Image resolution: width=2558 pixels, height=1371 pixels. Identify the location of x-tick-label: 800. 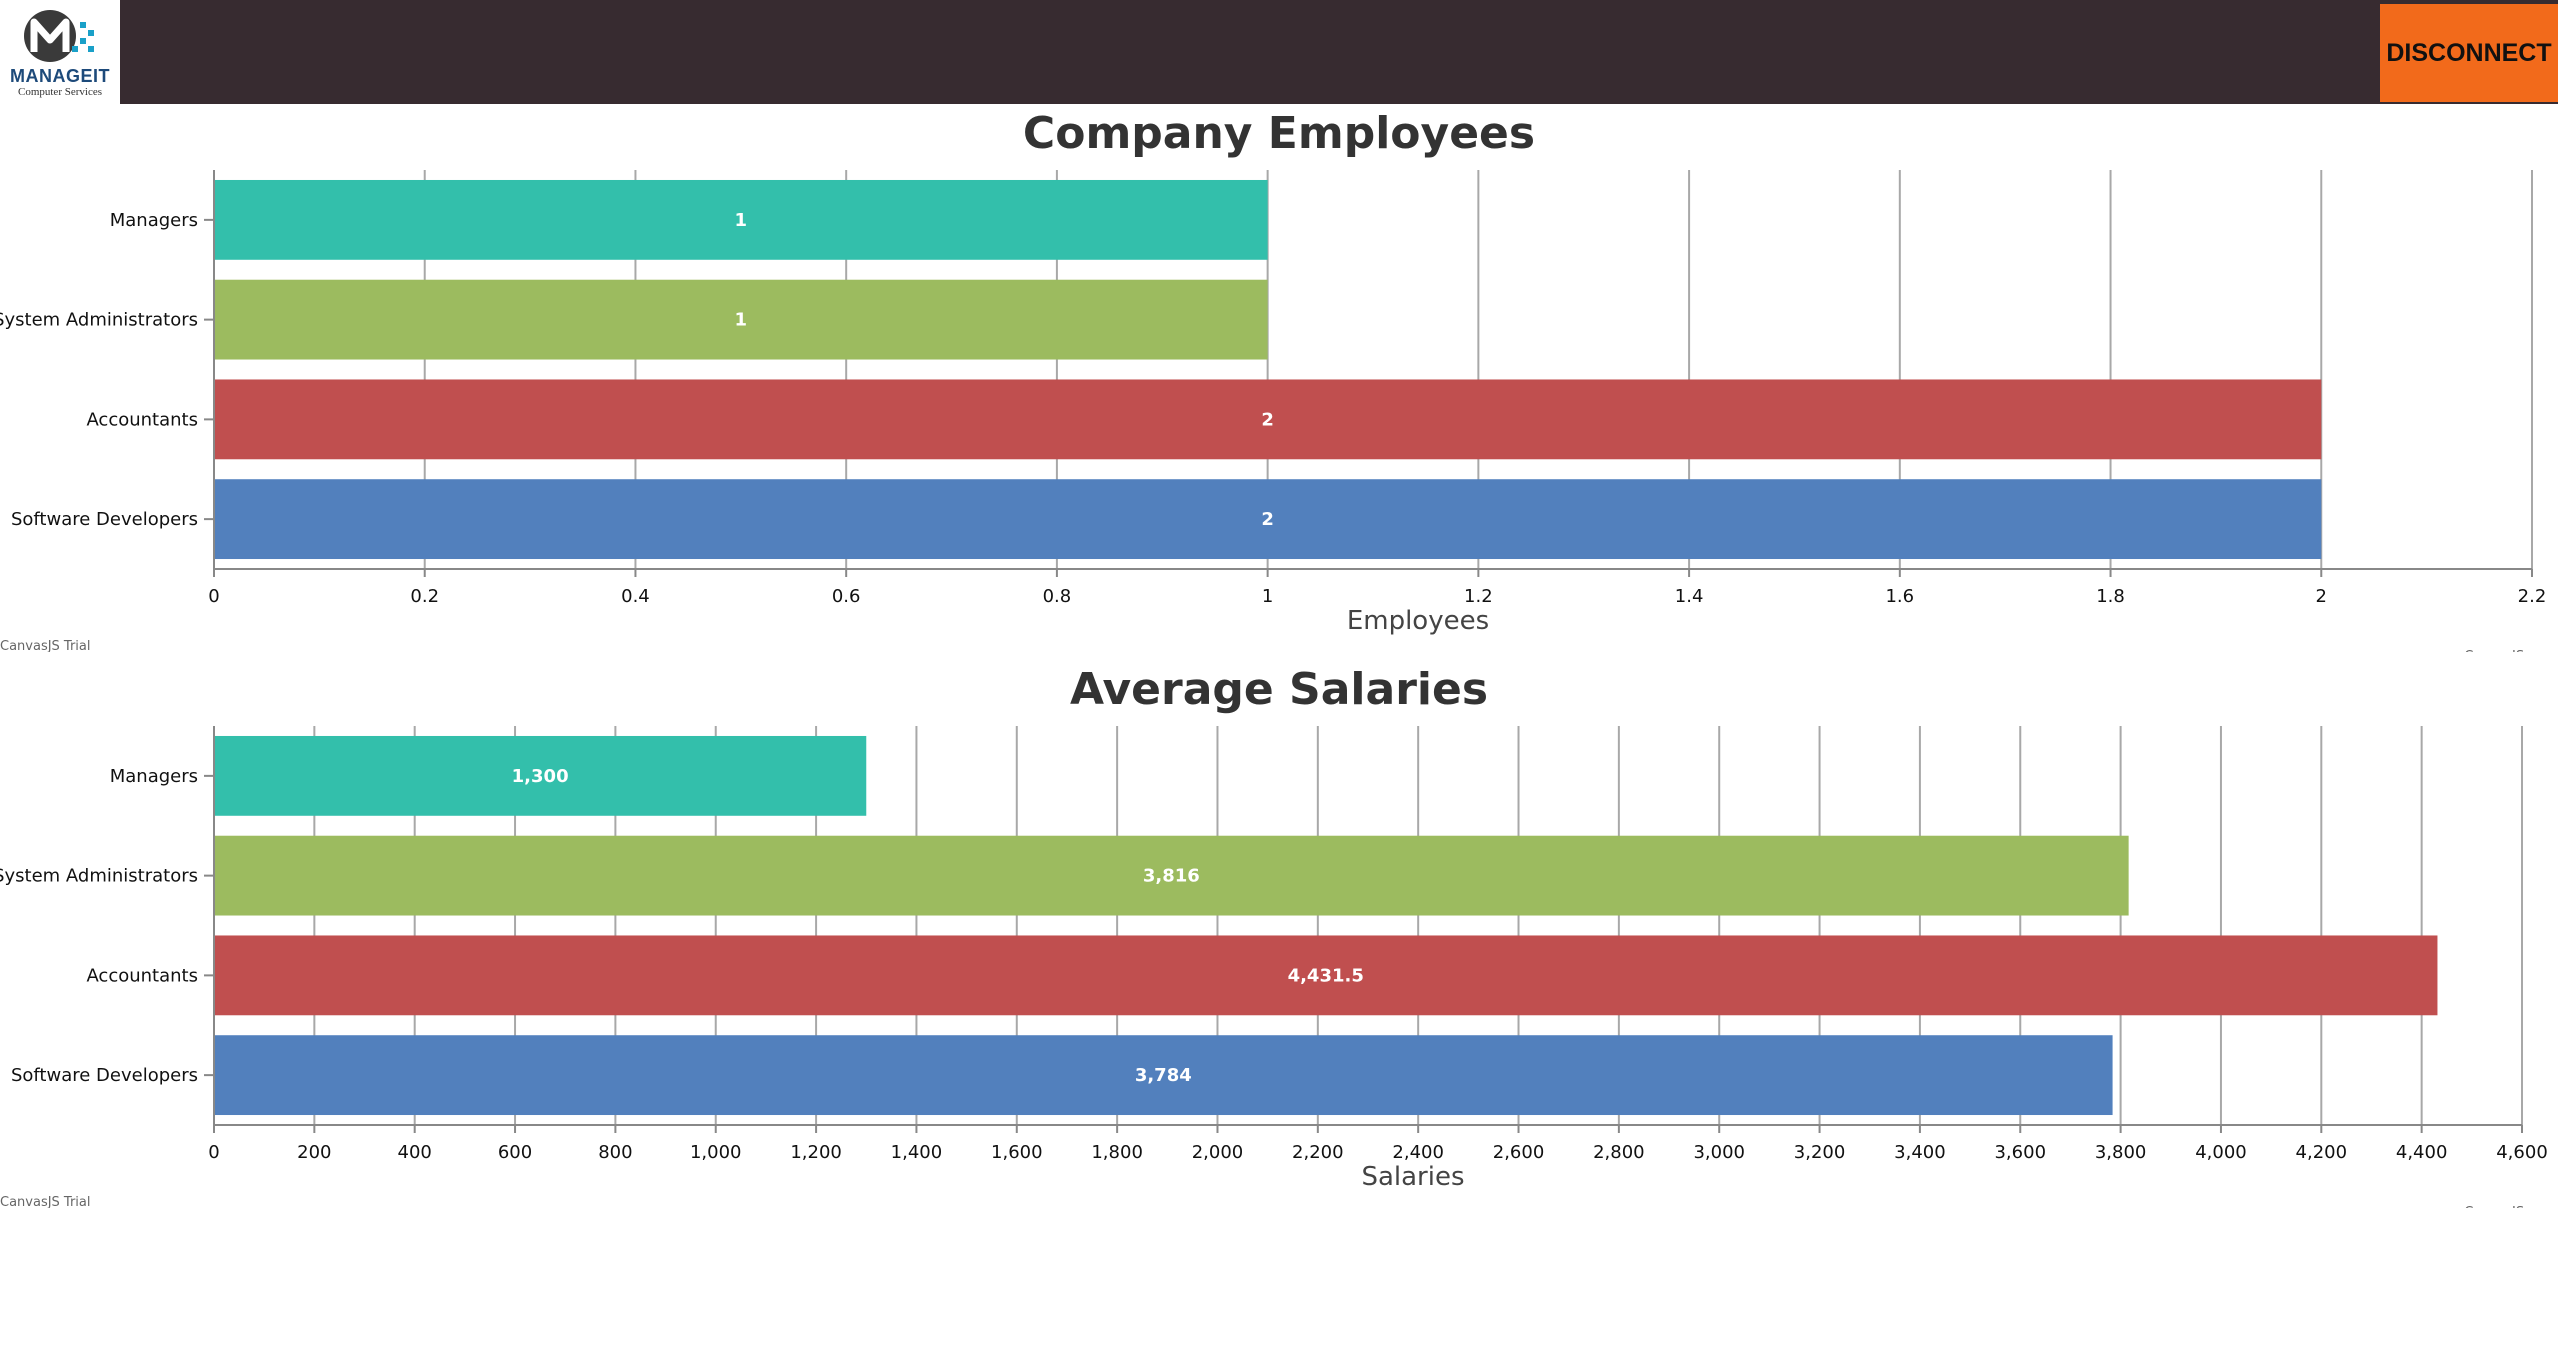
(615, 1152).